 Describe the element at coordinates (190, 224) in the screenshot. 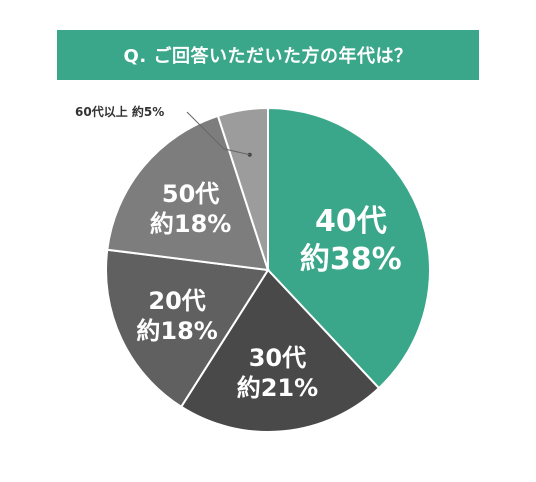

I see `slice-value-label-50s: 約18%` at that location.